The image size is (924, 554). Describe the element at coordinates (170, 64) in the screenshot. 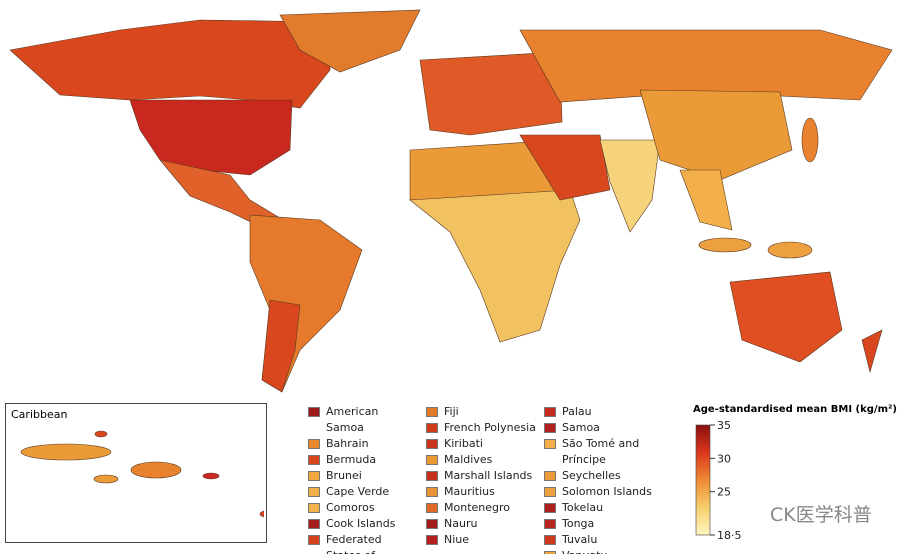

I see `north-america` at that location.